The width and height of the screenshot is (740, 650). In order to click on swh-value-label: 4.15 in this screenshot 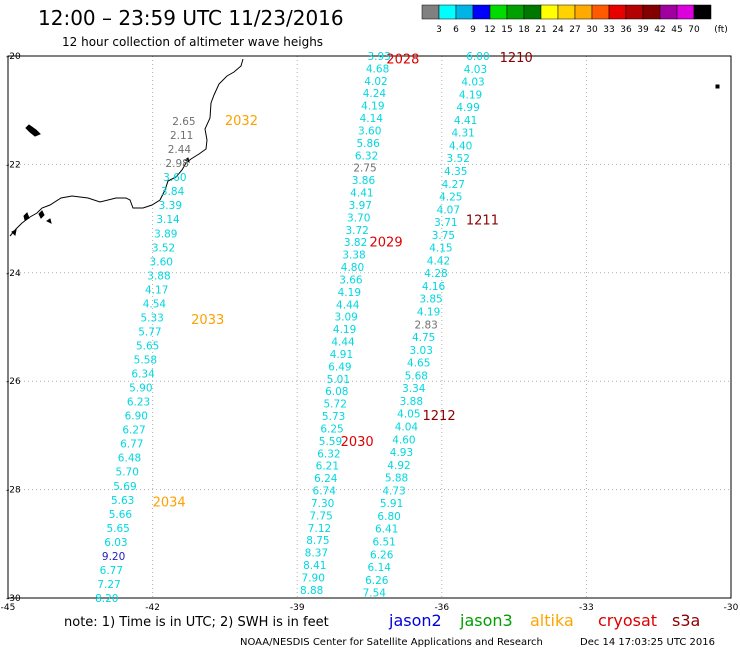, I will do `click(440, 249)`.